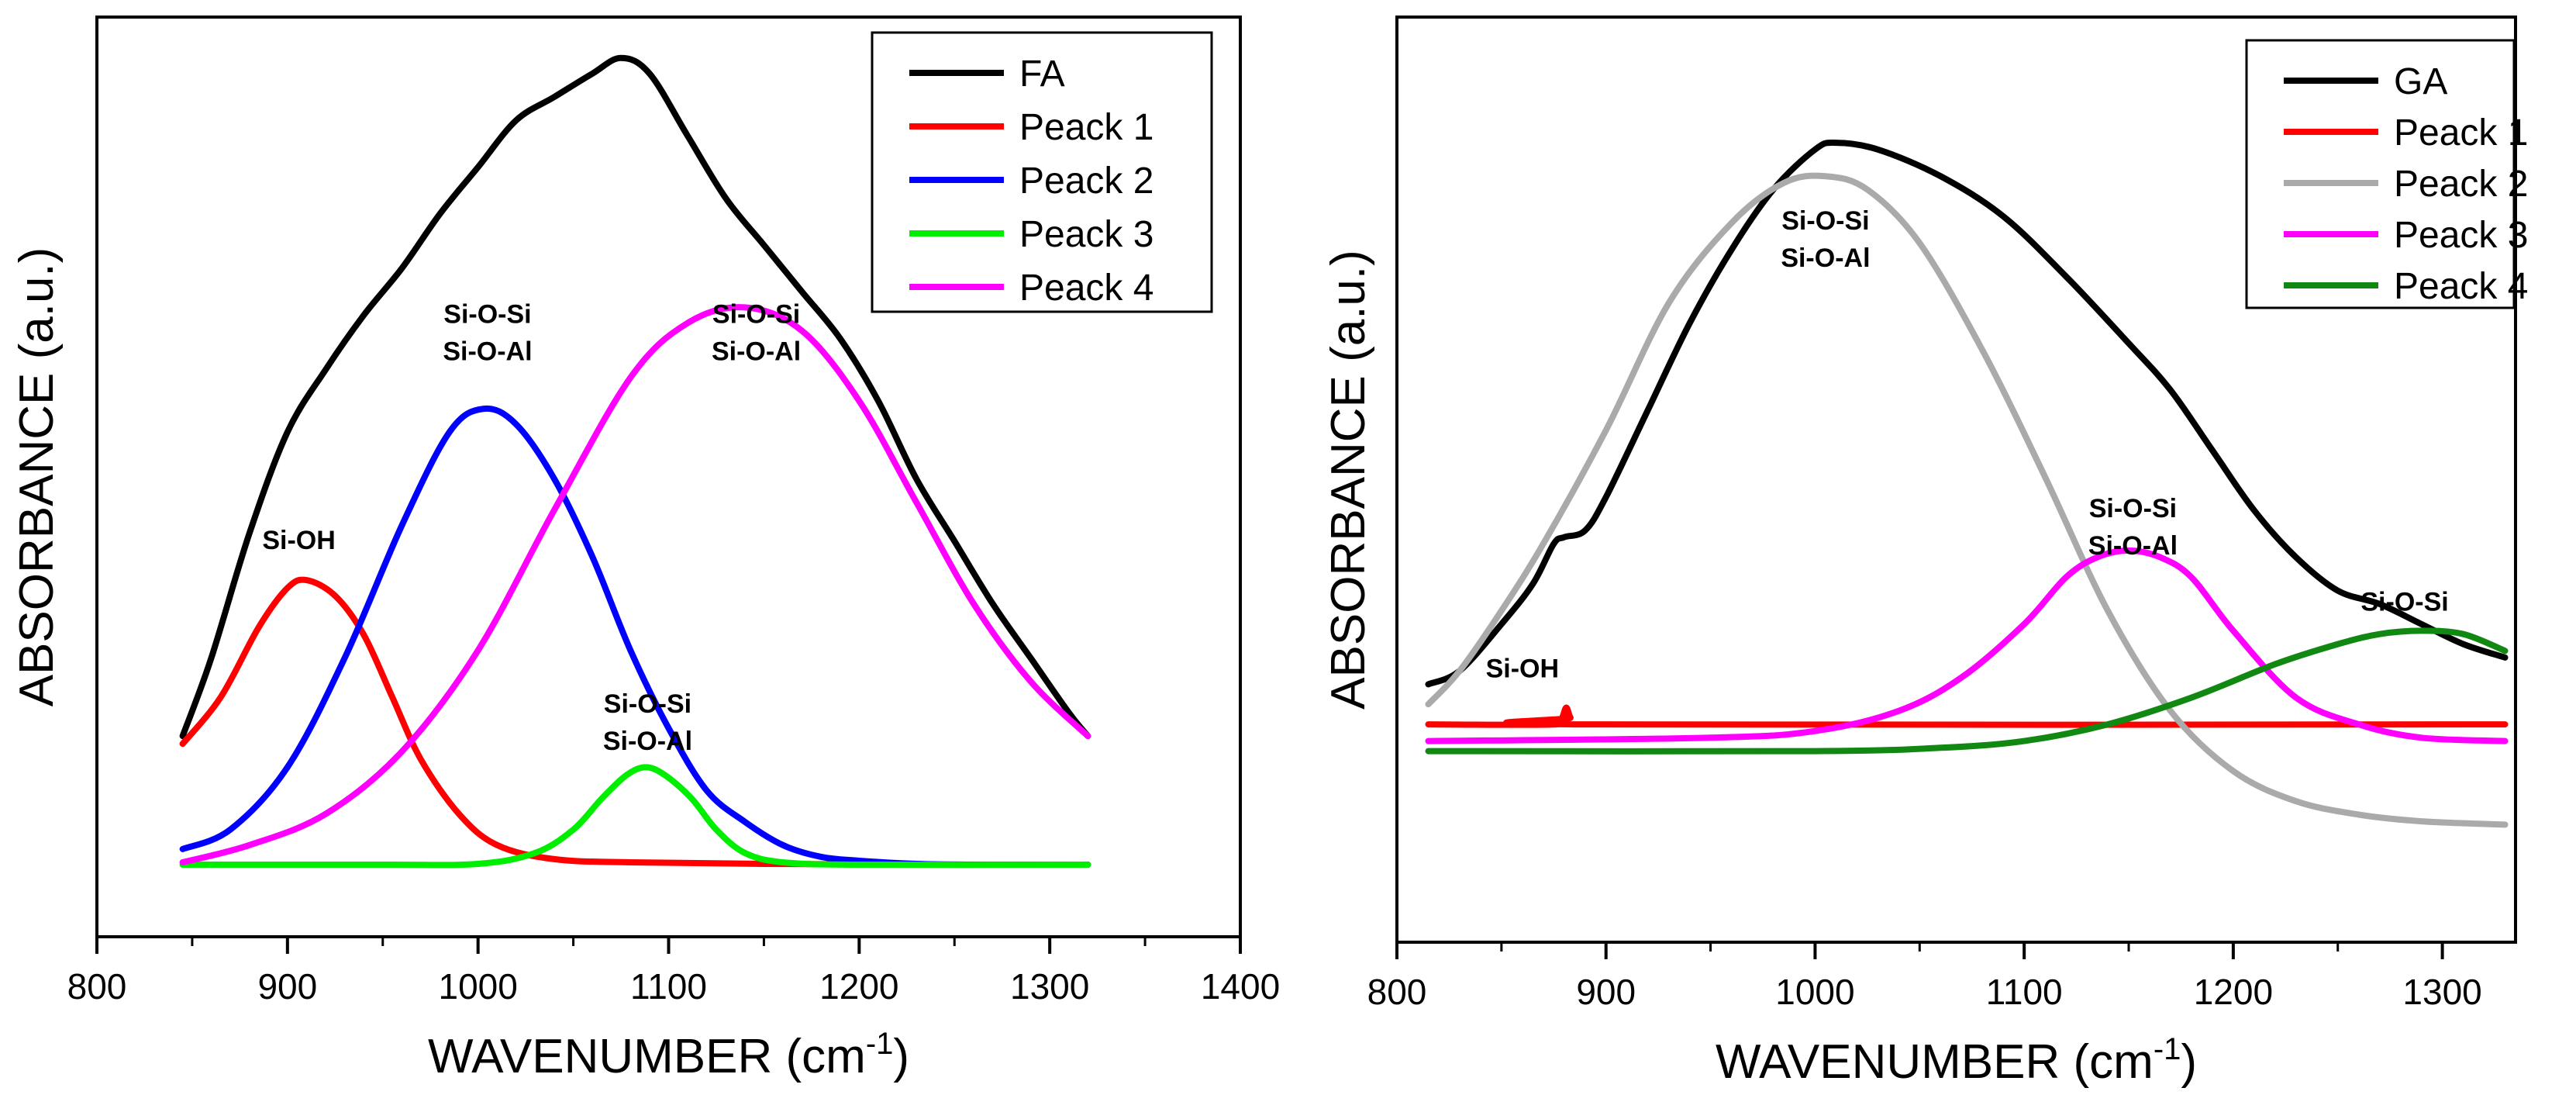 This screenshot has height=1119, width=2576. I want to click on legend-entry: FA, so click(1042, 74).